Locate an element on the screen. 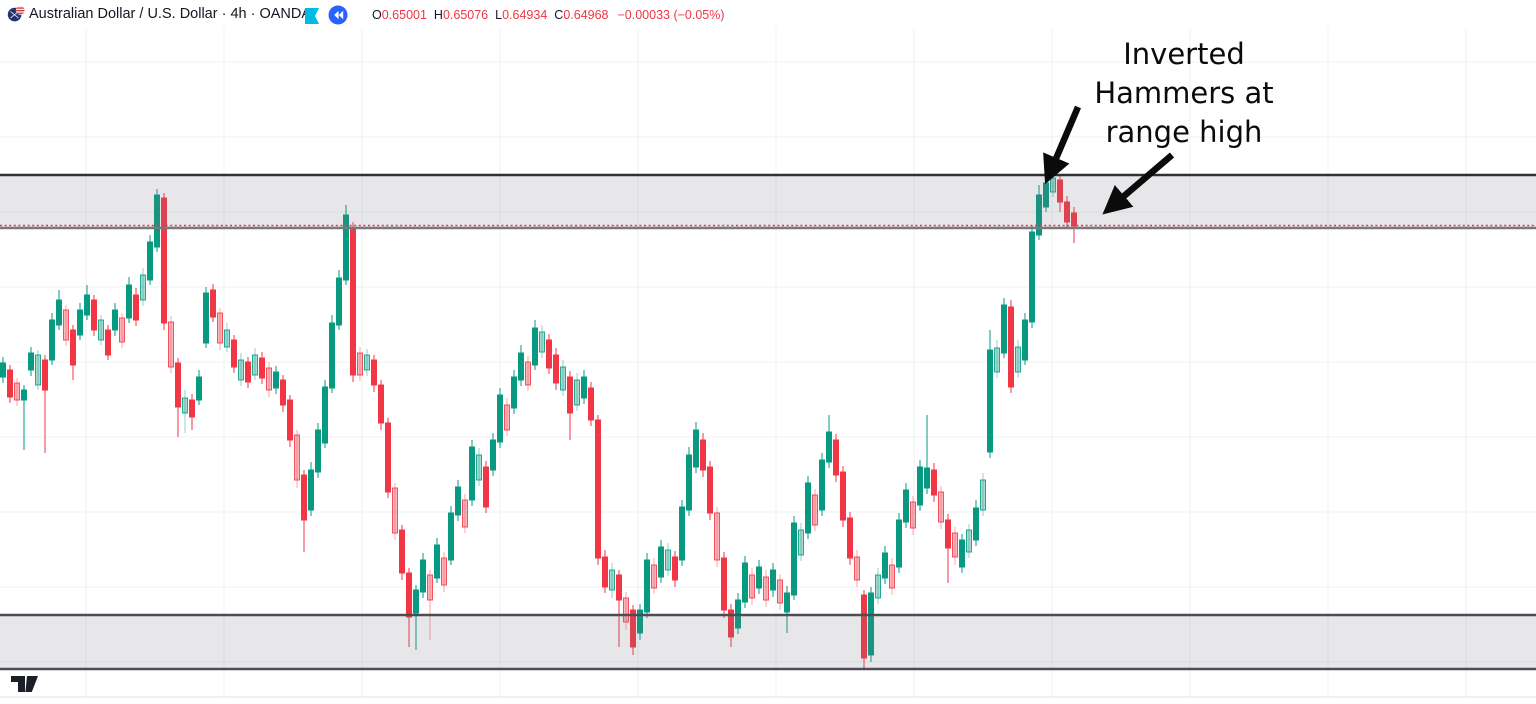 Image resolution: width=1536 pixels, height=704 pixels. annotation-line: Hammers at is located at coordinates (1184, 93).